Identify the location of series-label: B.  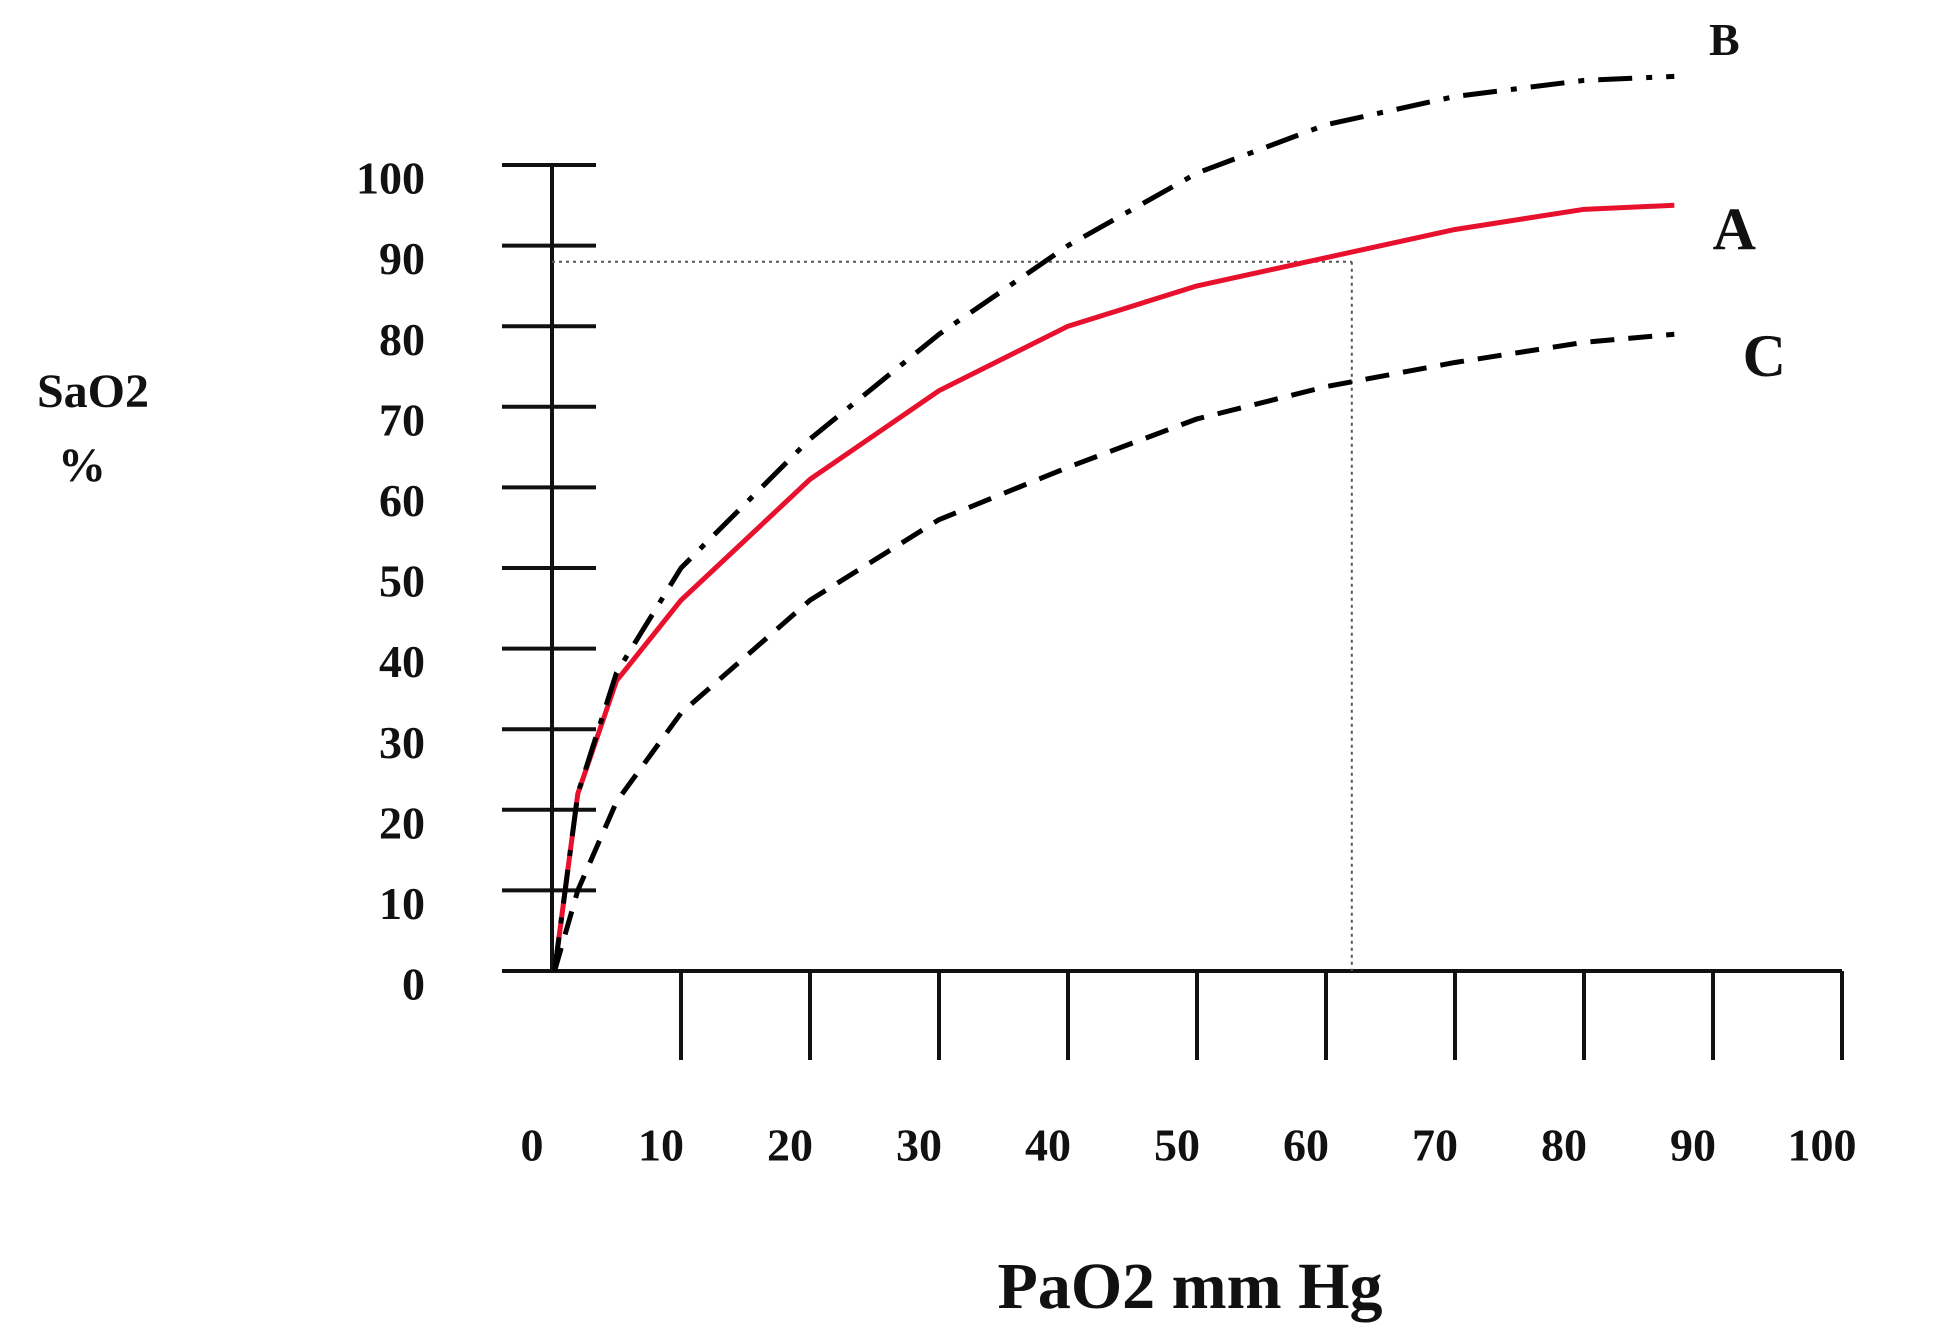
(1724, 39).